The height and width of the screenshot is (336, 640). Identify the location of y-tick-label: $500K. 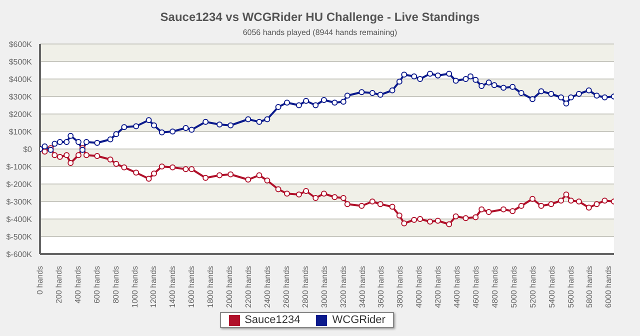
(20, 61).